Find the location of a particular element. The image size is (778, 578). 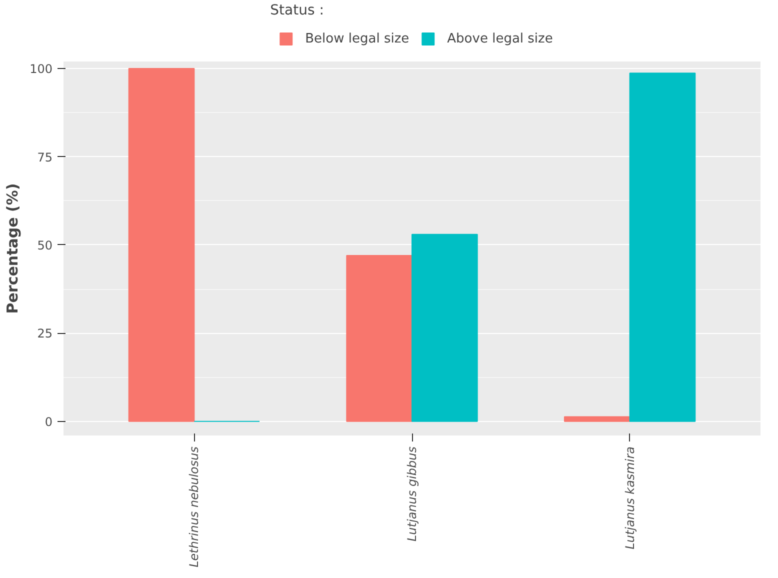

x-tick-label: Lethrinus nebulosus is located at coordinates (194, 507).